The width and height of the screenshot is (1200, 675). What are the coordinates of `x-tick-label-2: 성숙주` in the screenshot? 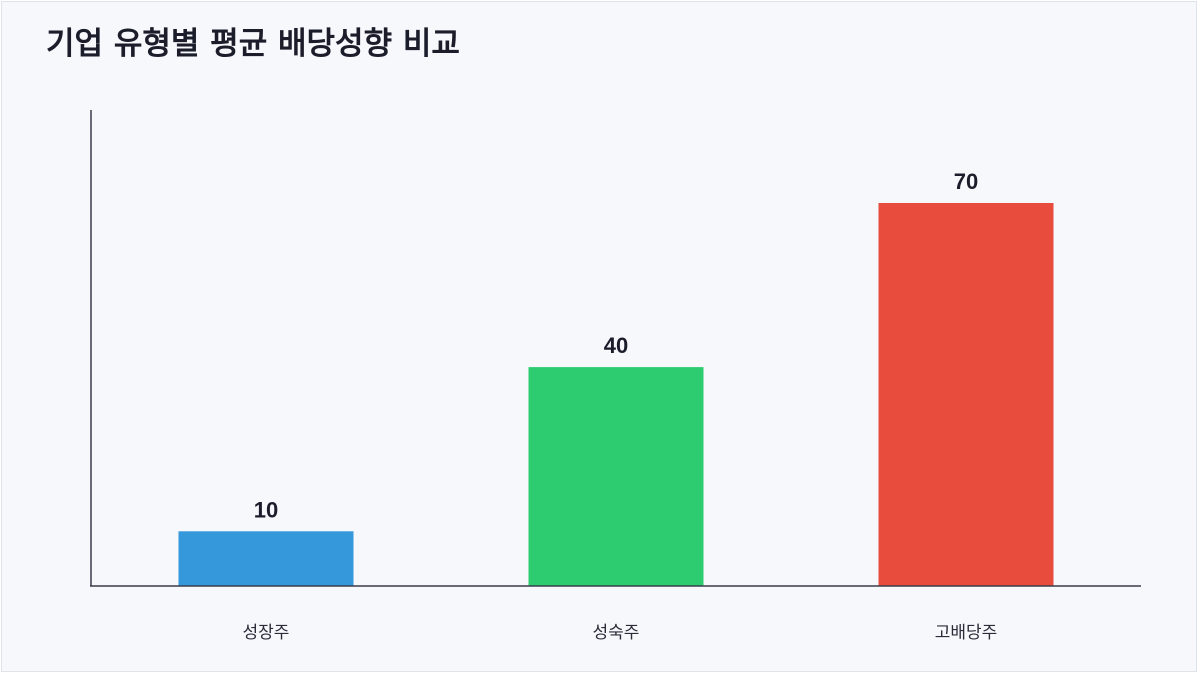 It's located at (616, 633).